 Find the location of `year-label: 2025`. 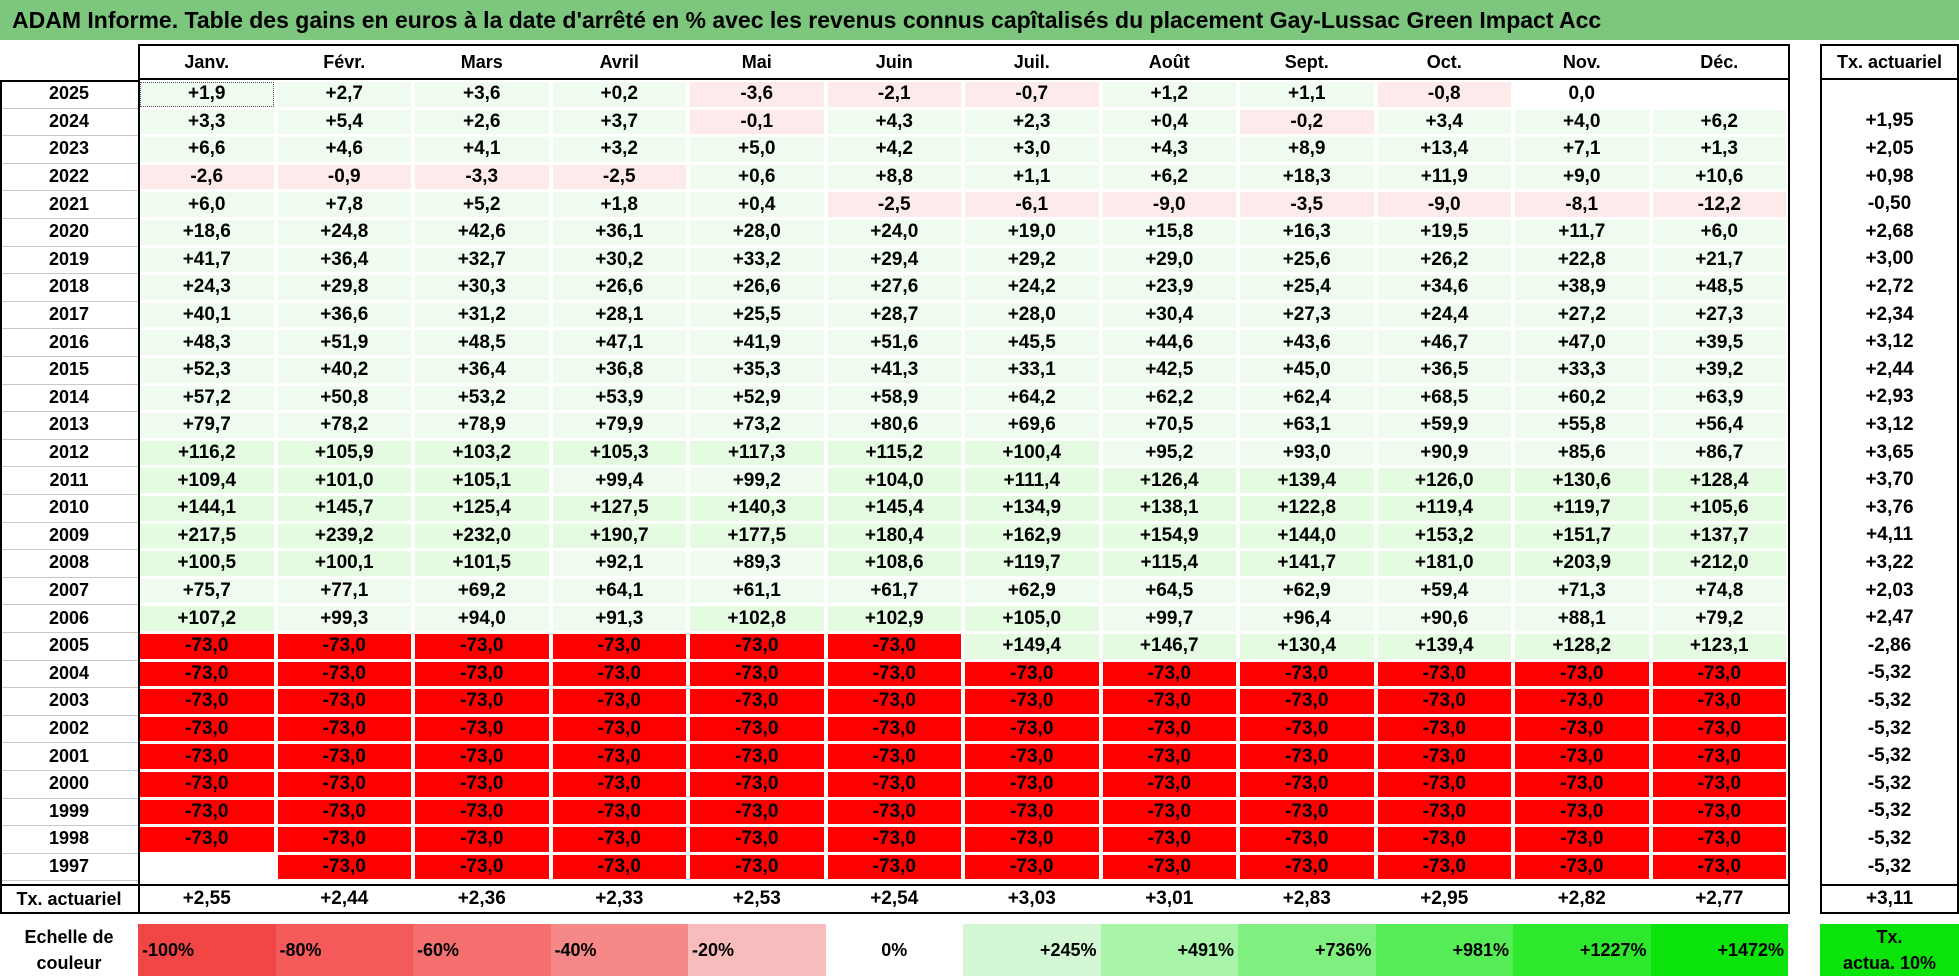

year-label: 2025 is located at coordinates (69, 93).